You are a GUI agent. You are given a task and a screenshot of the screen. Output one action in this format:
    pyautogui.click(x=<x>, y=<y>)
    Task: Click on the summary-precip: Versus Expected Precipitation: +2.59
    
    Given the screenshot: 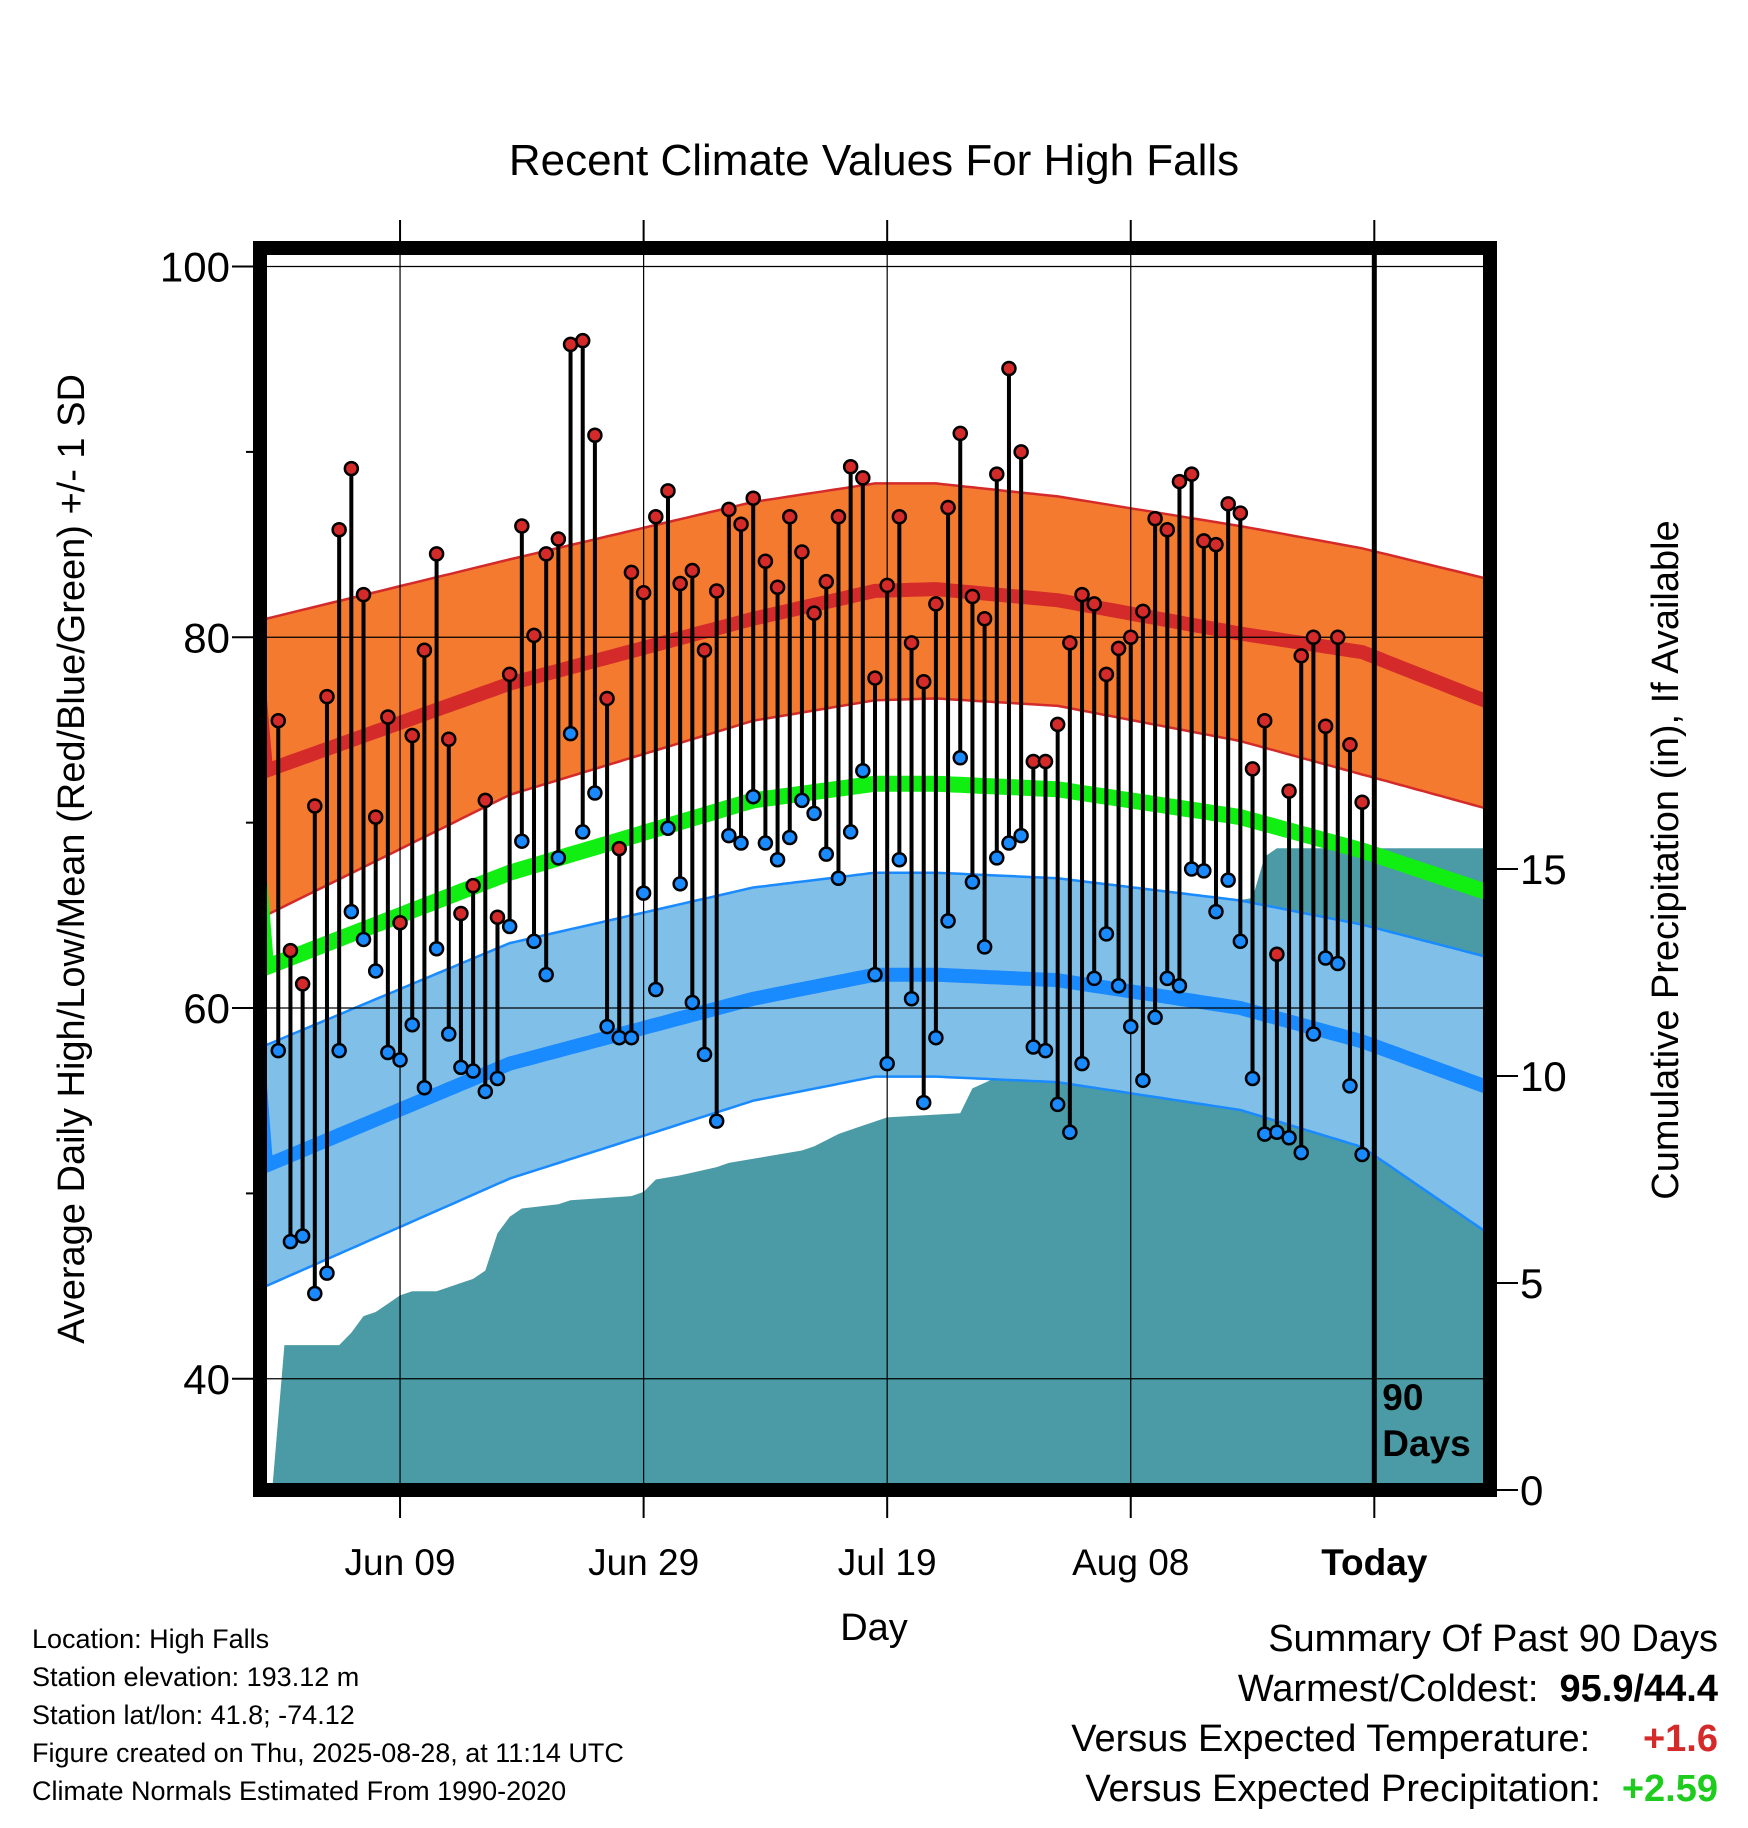 What is the action you would take?
    pyautogui.click(x=1401, y=1789)
    